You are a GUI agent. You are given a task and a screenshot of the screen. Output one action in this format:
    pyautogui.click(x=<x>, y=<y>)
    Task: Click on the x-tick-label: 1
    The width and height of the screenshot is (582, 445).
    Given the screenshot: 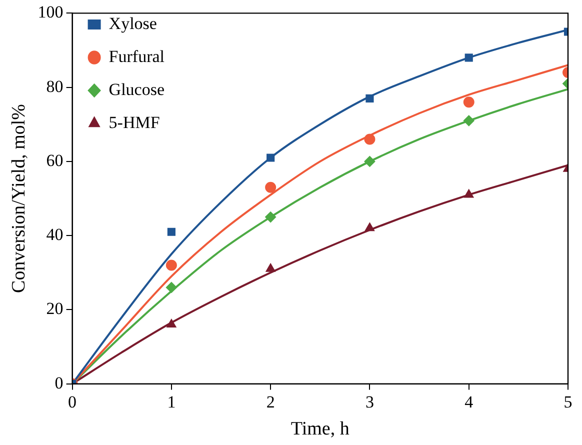 What is the action you would take?
    pyautogui.click(x=171, y=402)
    